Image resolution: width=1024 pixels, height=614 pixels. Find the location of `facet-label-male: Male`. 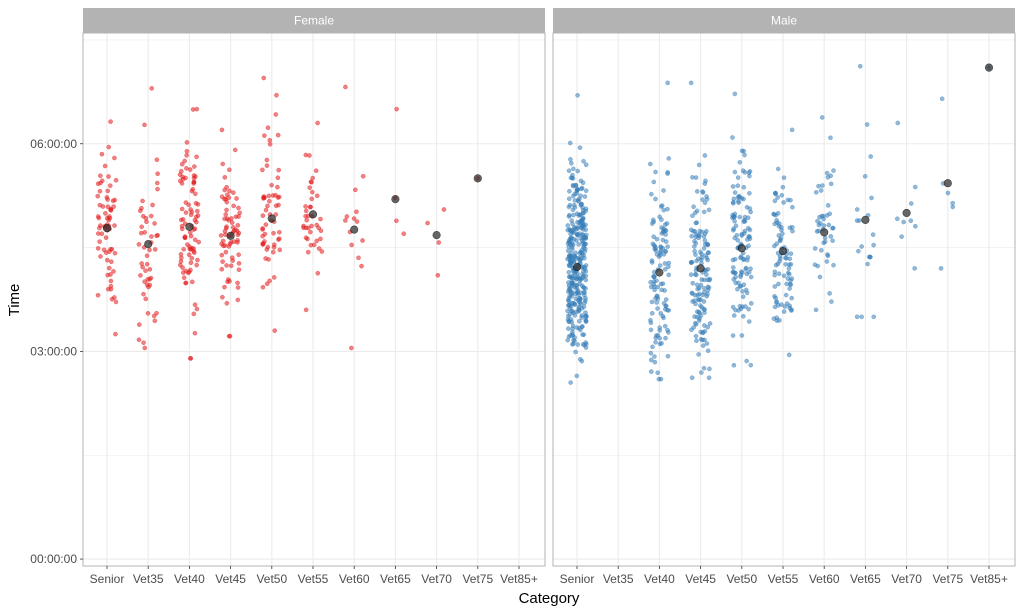

facet-label-male: Male is located at coordinates (784, 21).